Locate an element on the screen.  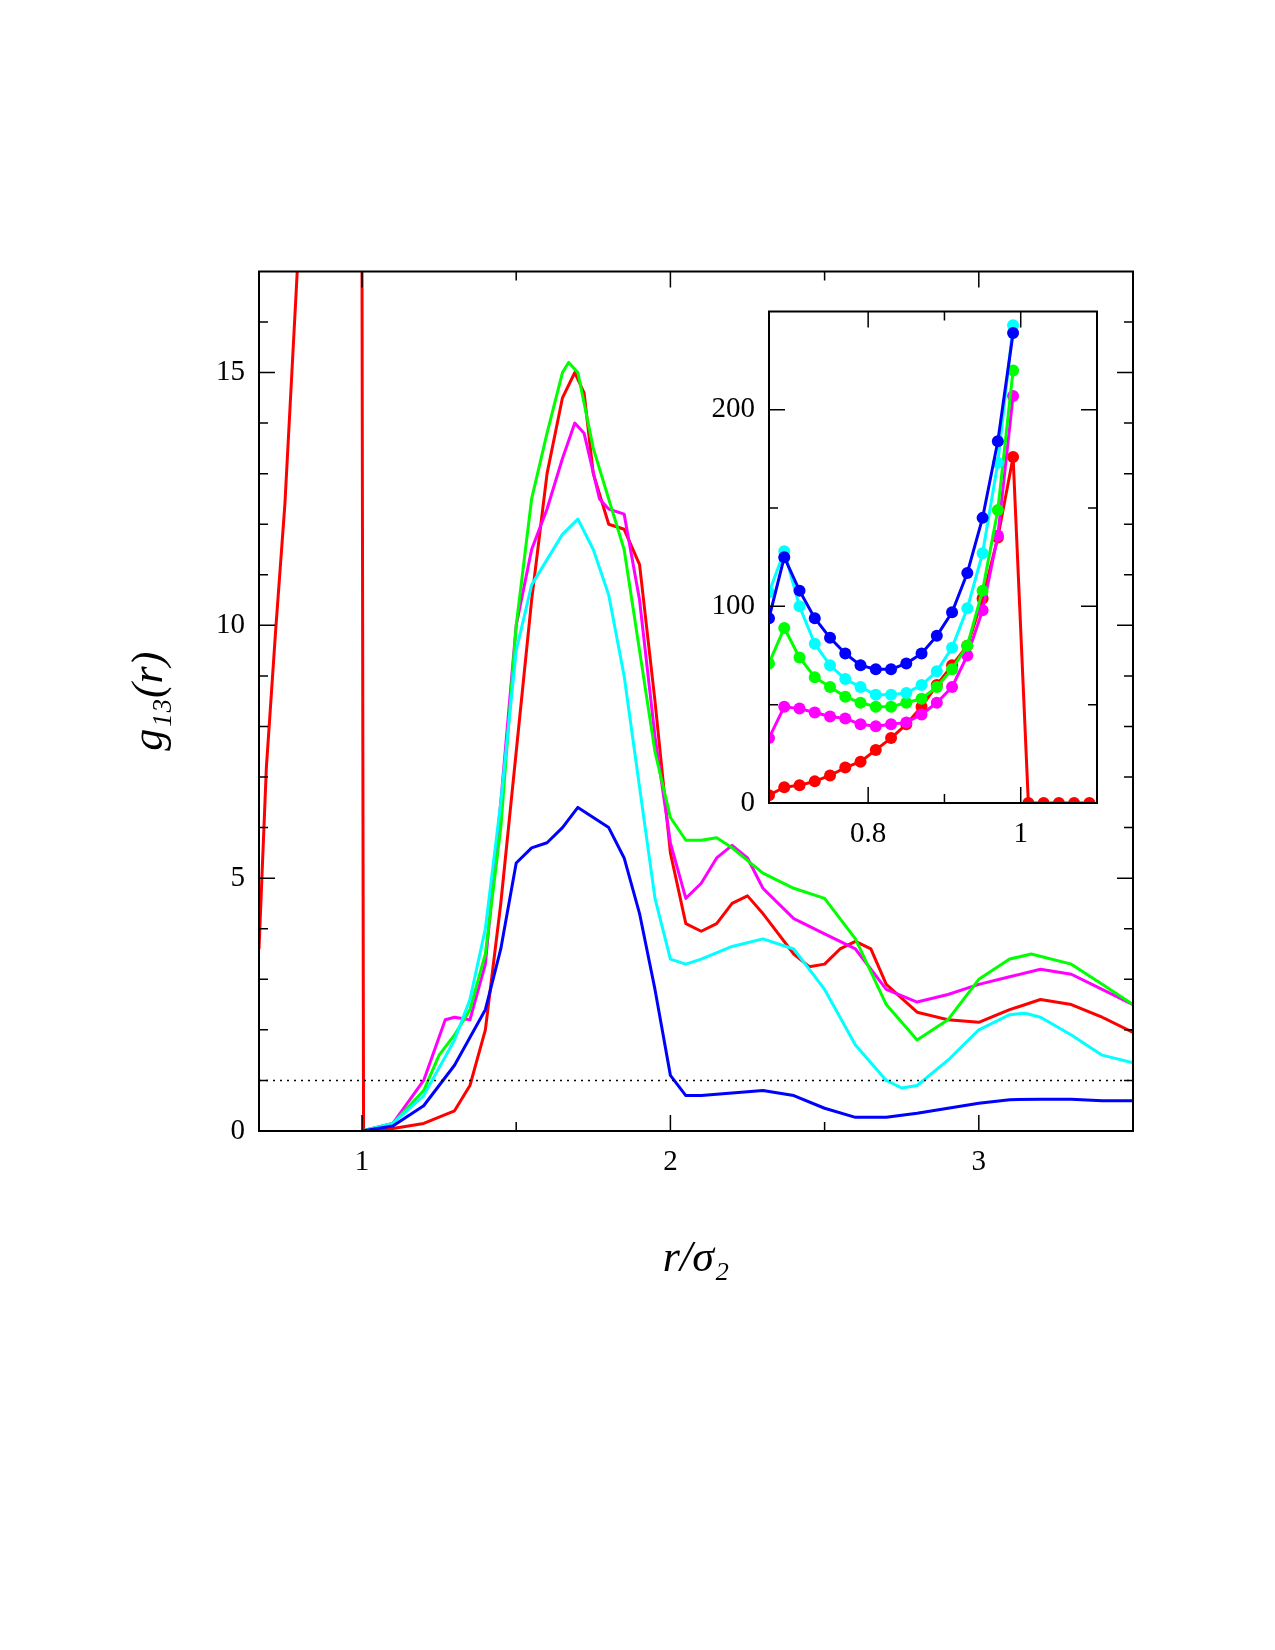
x-axis-title: r/σ₂ is located at coordinates (696, 1257).